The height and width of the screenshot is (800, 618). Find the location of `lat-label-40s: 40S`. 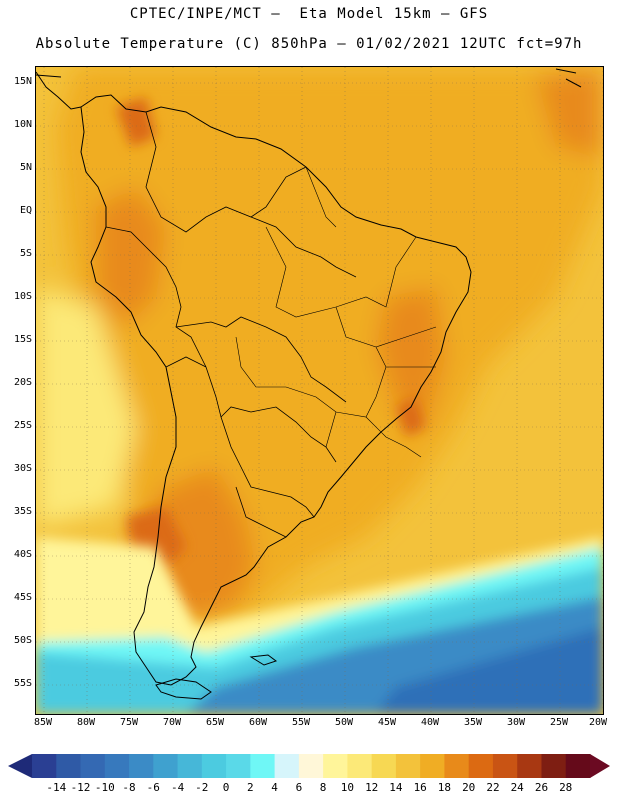

lat-label-40s: 40S is located at coordinates (22, 554).